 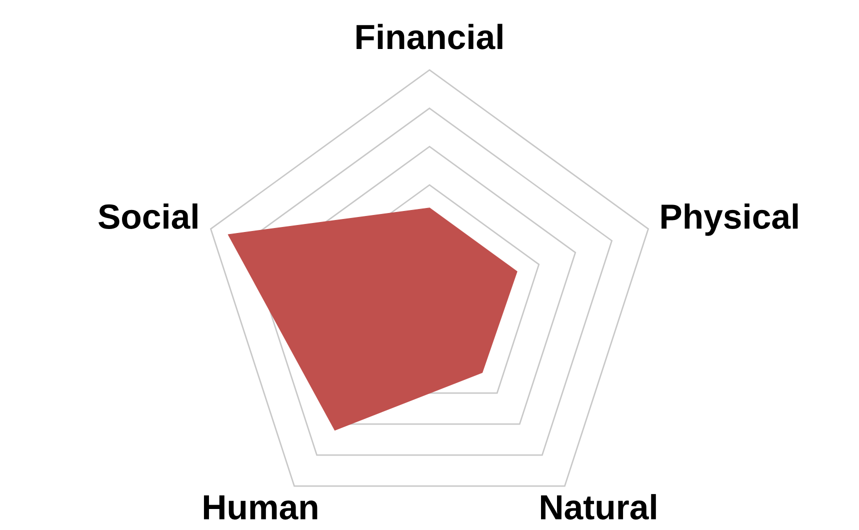 I want to click on spoke-label: Natural, so click(x=598, y=507).